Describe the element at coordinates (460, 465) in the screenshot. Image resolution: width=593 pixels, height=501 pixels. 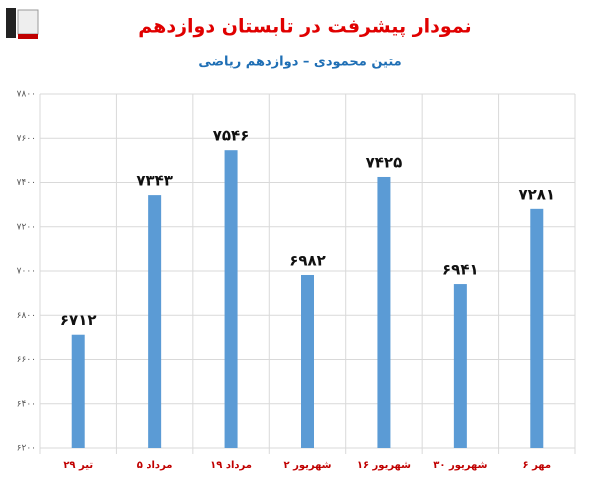
I see `x-tick-label: ۳۰ شهریور` at that location.